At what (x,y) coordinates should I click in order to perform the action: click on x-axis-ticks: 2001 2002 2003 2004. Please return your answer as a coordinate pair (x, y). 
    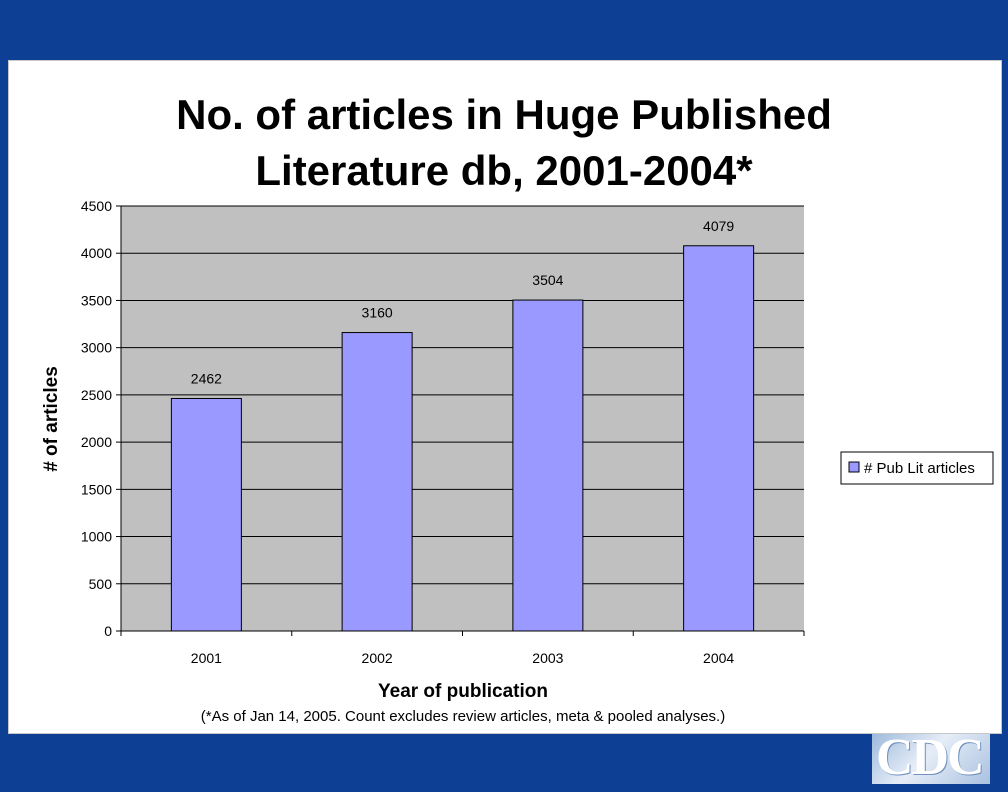
    Looking at the image, I should click on (462, 648).